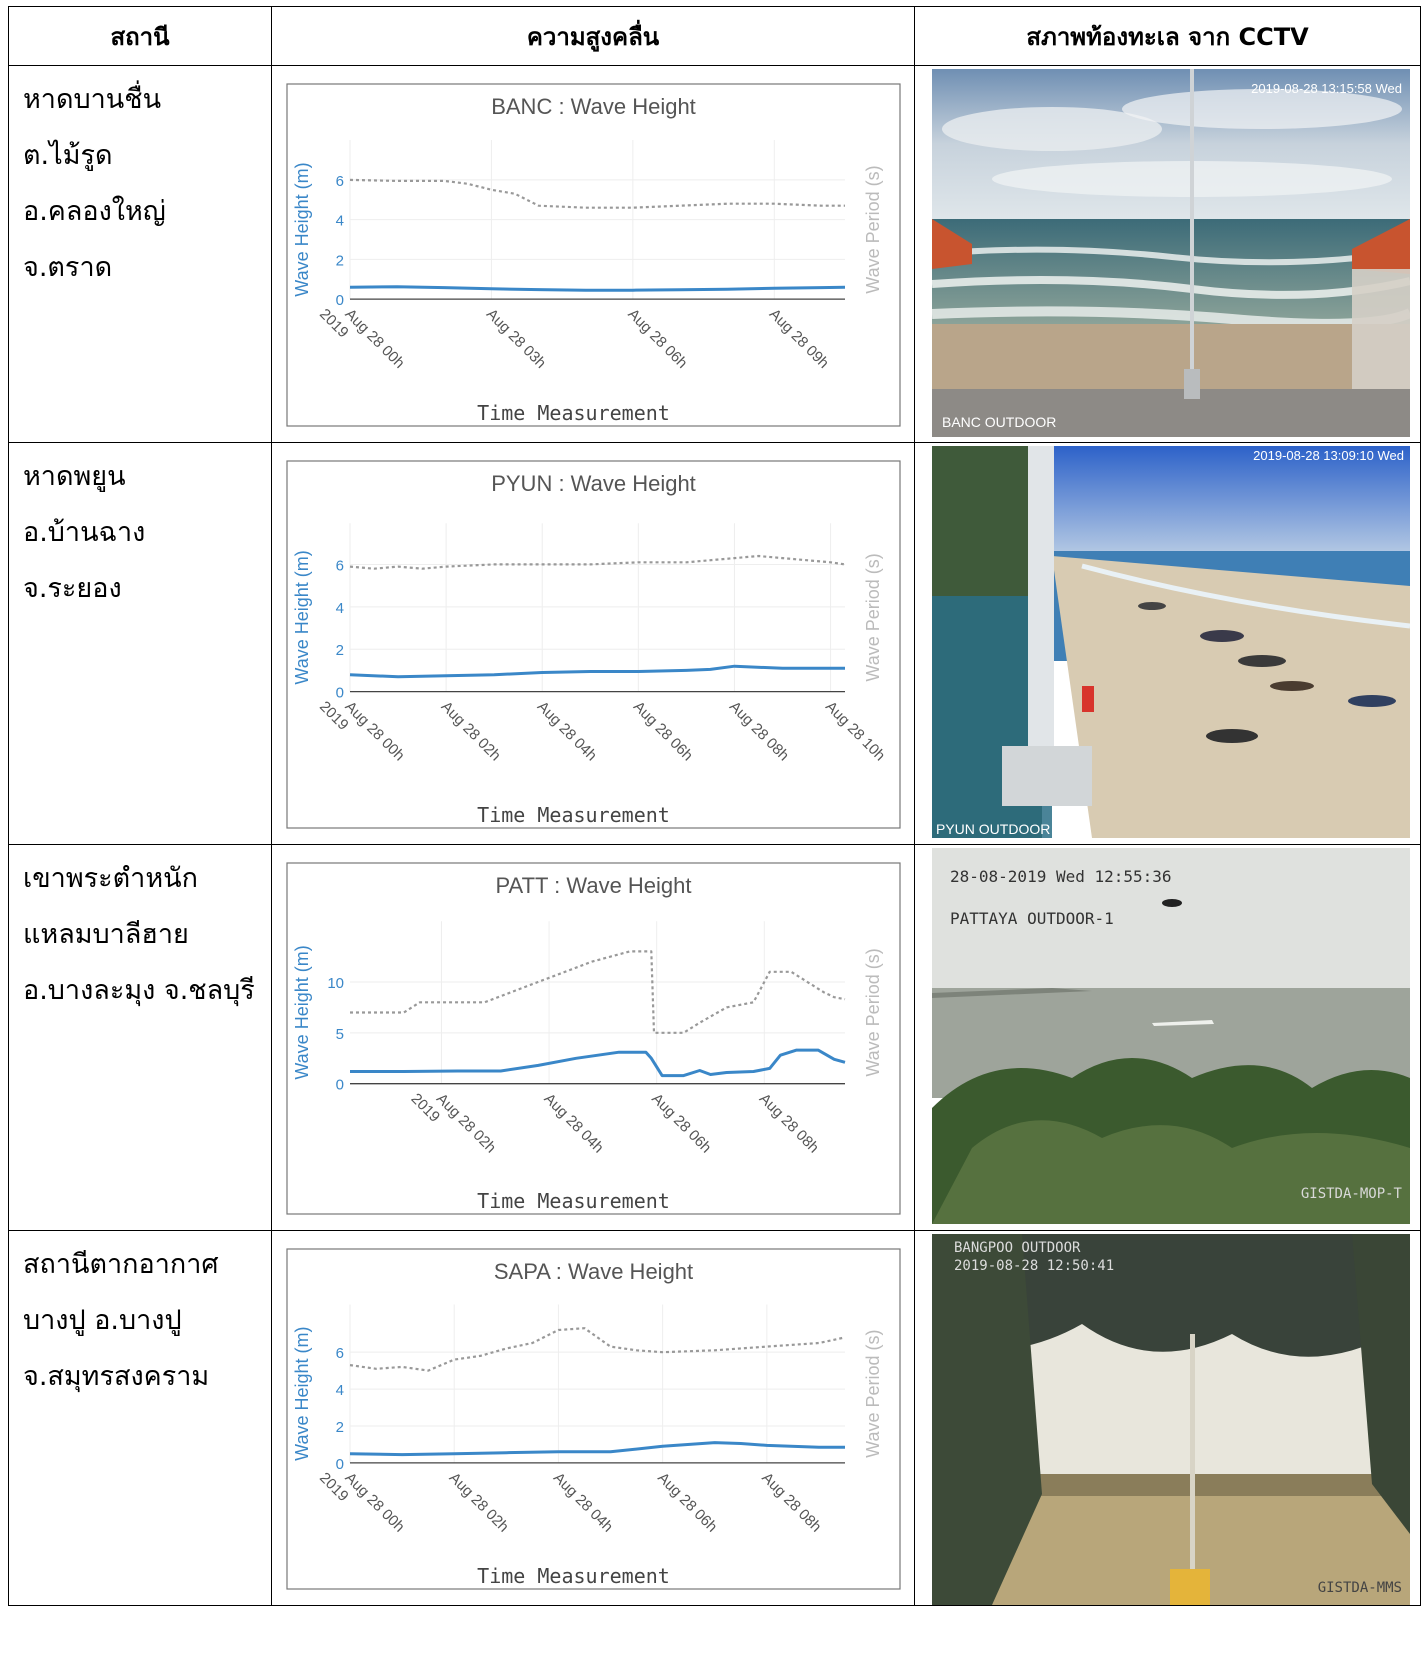 Image resolution: width=1427 pixels, height=1661 pixels. Describe the element at coordinates (1167, 36) in the screenshot. I see `header-cctv: สภาพท้องทะเล จาก CCTV` at that location.